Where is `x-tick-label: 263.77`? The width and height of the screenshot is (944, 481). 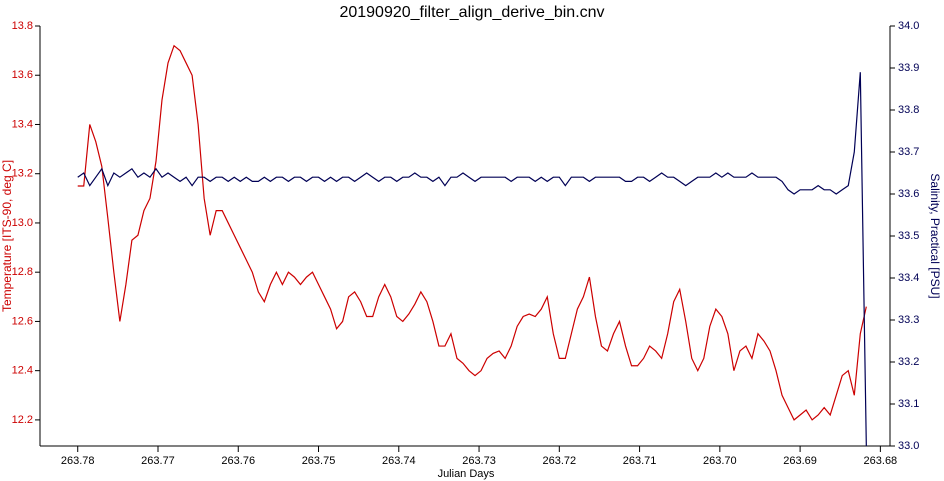
x-tick-label: 263.77 is located at coordinates (158, 461).